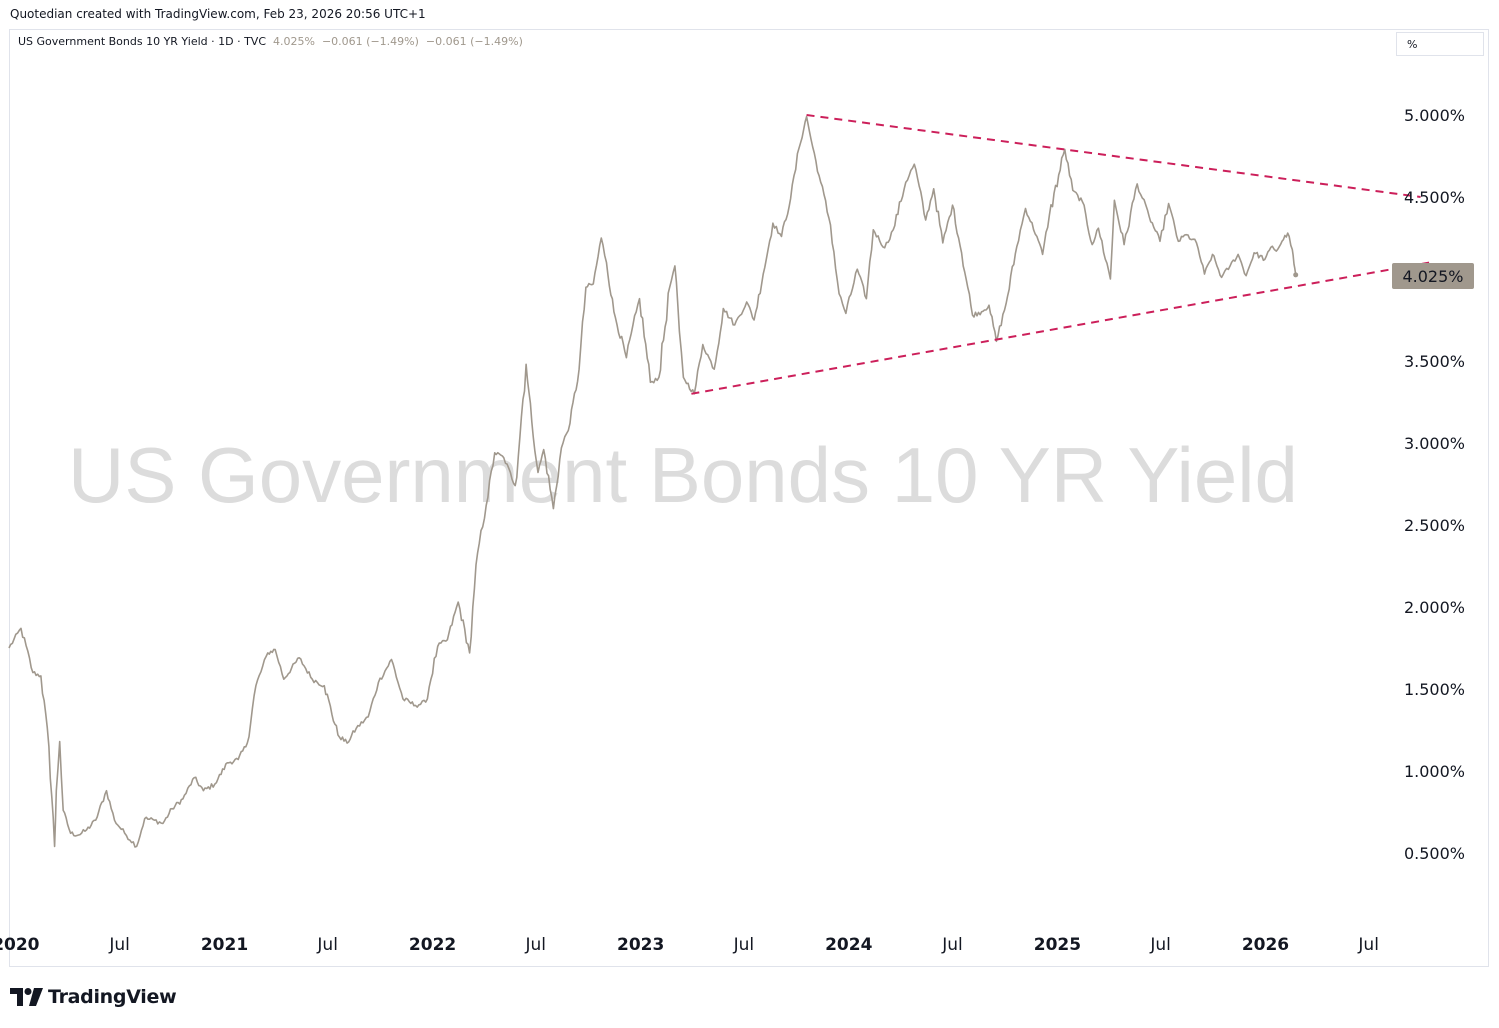 This screenshot has width=1499, height=1028. What do you see at coordinates (26, 997) in the screenshot?
I see `tradingview-logo-icon` at bounding box center [26, 997].